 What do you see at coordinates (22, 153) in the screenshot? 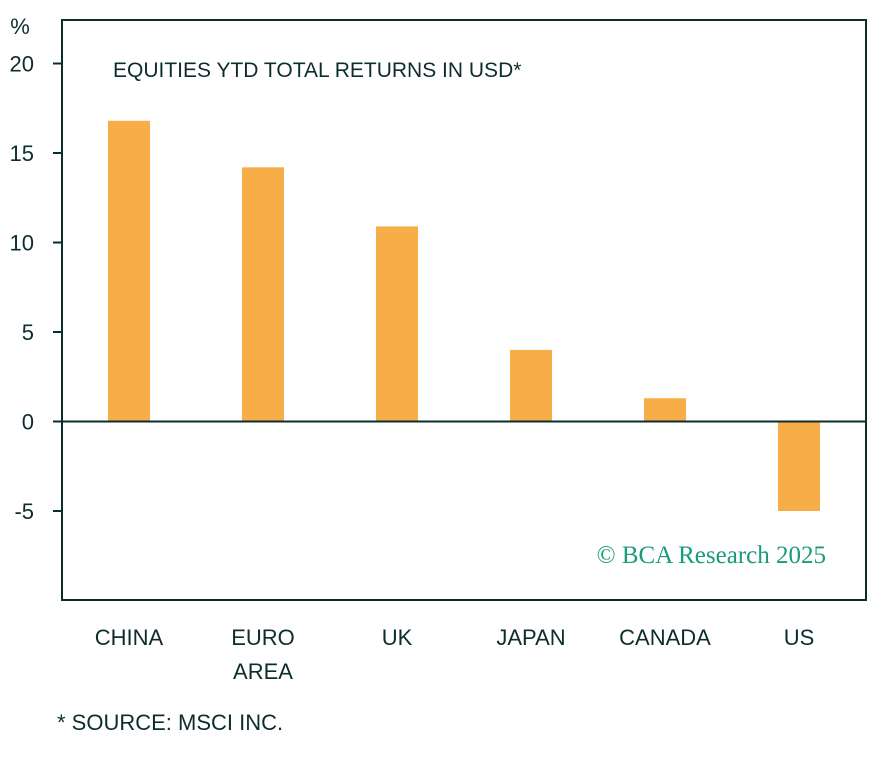
I see `y-tick-label: 15` at bounding box center [22, 153].